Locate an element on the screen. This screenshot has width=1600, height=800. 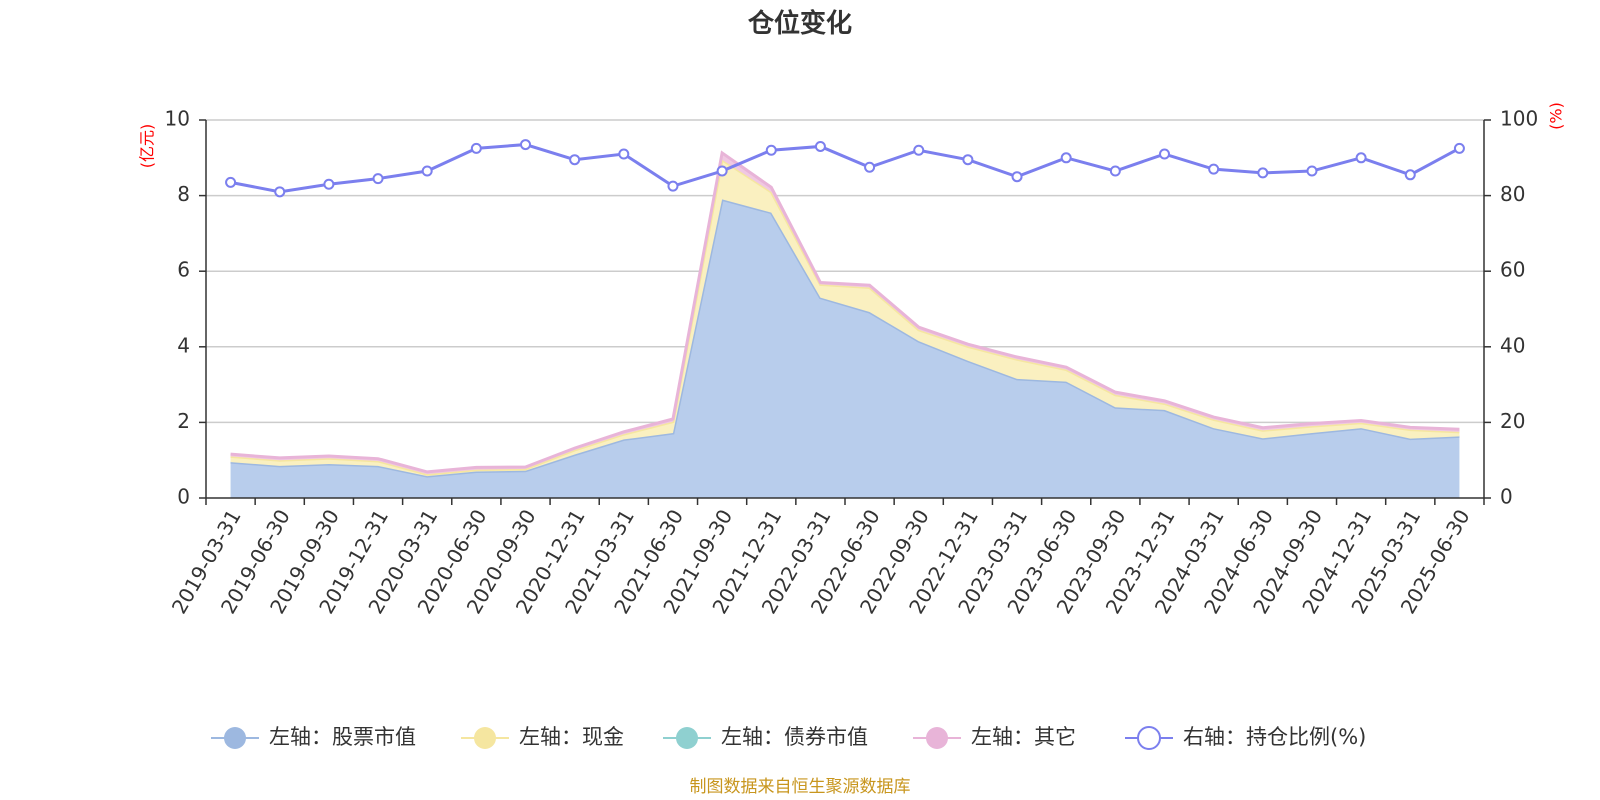
data-source-footer: 制图数据来自恒生聚源数据库 is located at coordinates (800, 787).